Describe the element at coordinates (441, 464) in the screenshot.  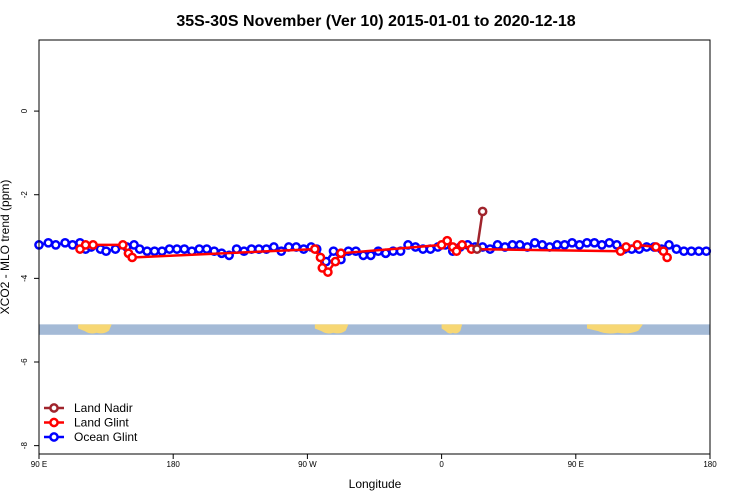
I see `x-tick-label: 0` at that location.